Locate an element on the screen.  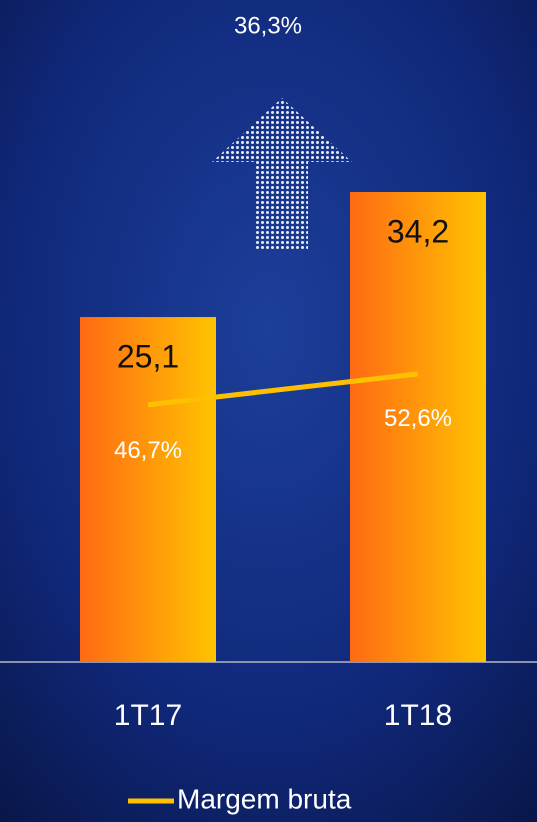
line-value-label: 52,6% is located at coordinates (418, 418).